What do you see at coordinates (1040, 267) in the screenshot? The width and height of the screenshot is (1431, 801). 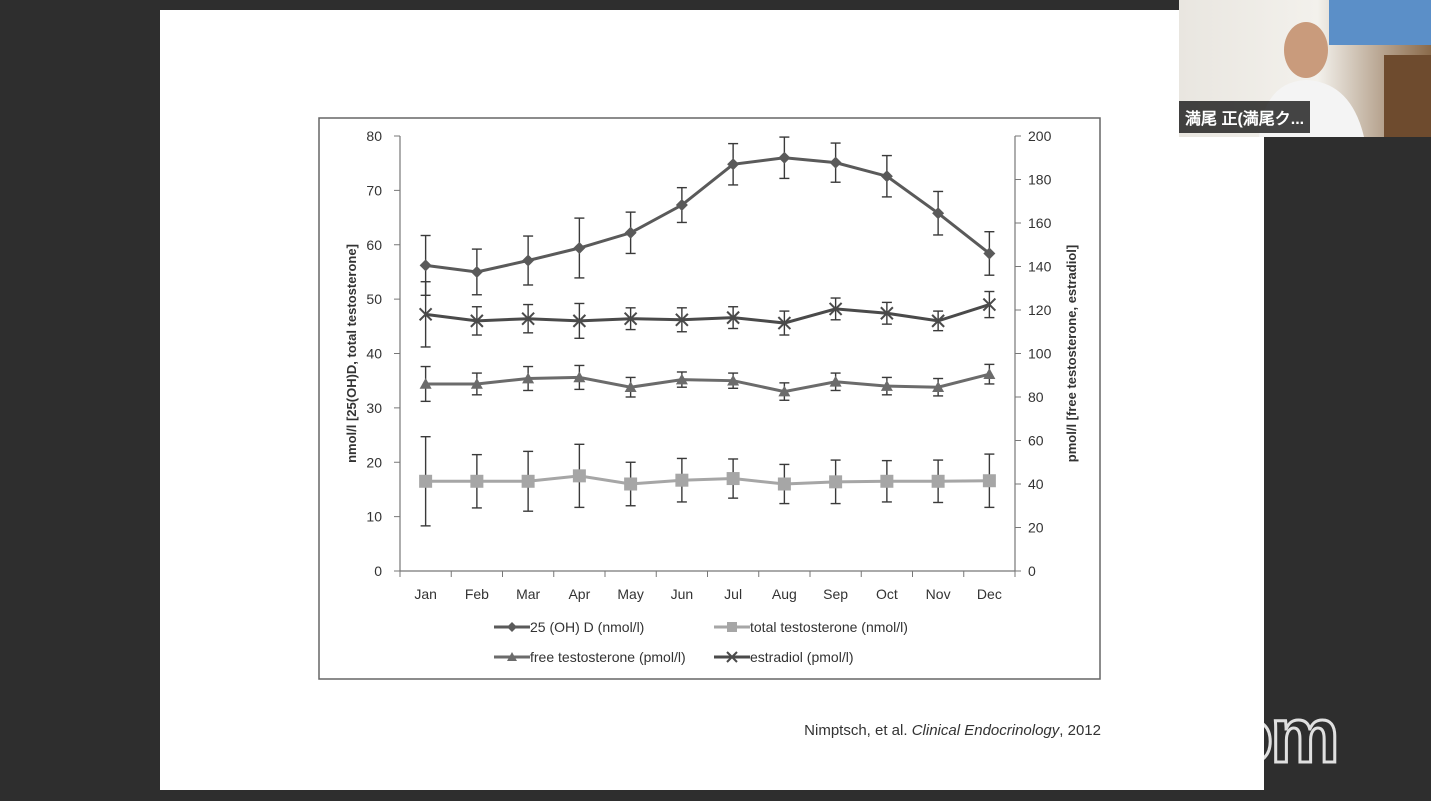 I see `right-tick-label: 140` at bounding box center [1040, 267].